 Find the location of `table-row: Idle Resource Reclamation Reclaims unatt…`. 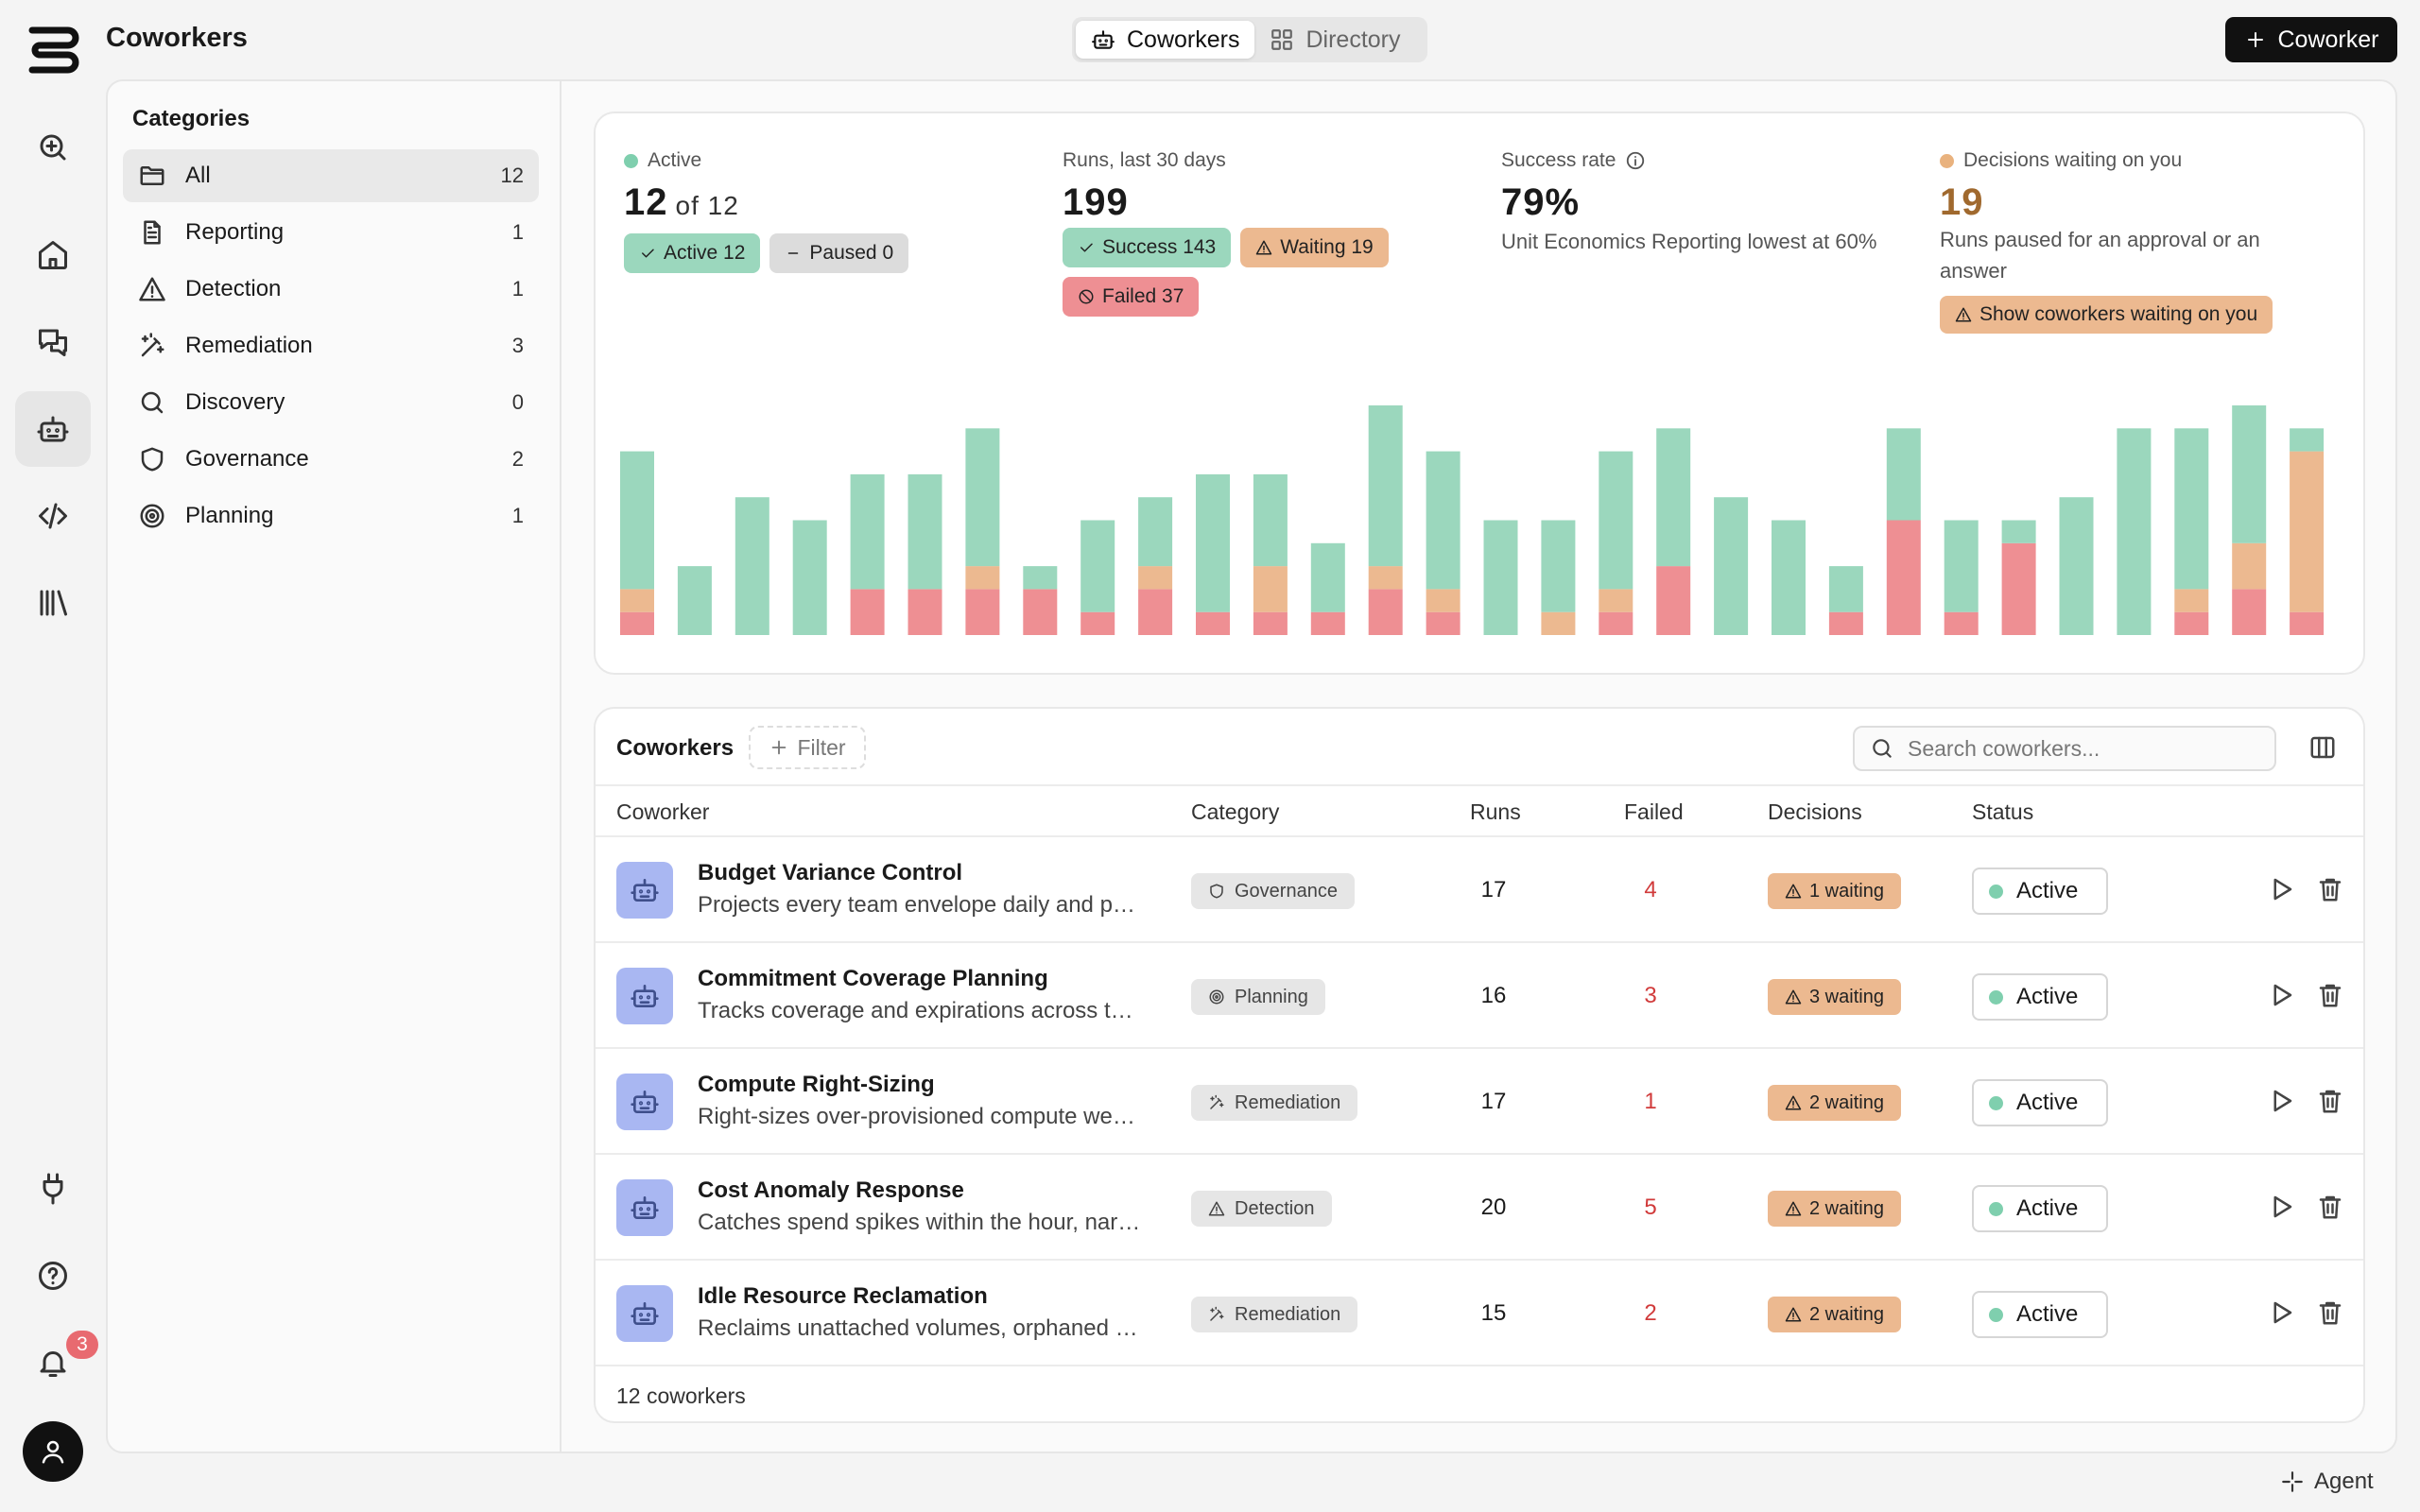

table-row: Idle Resource Reclamation Reclaims unatt… is located at coordinates (1480, 1313).